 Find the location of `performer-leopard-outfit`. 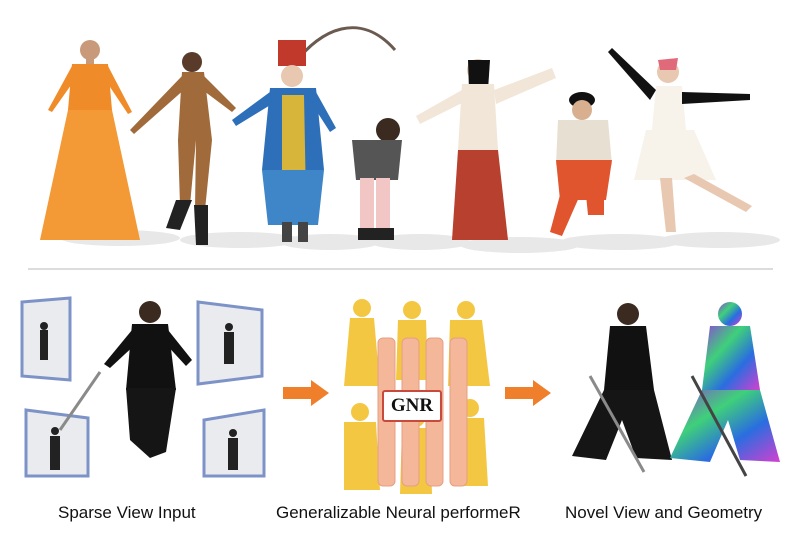

performer-leopard-outfit is located at coordinates (183, 148).